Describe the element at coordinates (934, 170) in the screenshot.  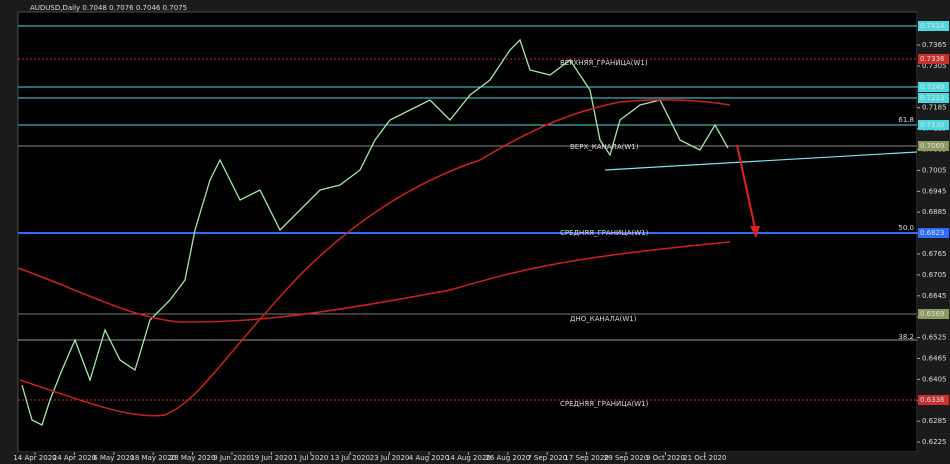
I see `price-label: 0.7005` at that location.